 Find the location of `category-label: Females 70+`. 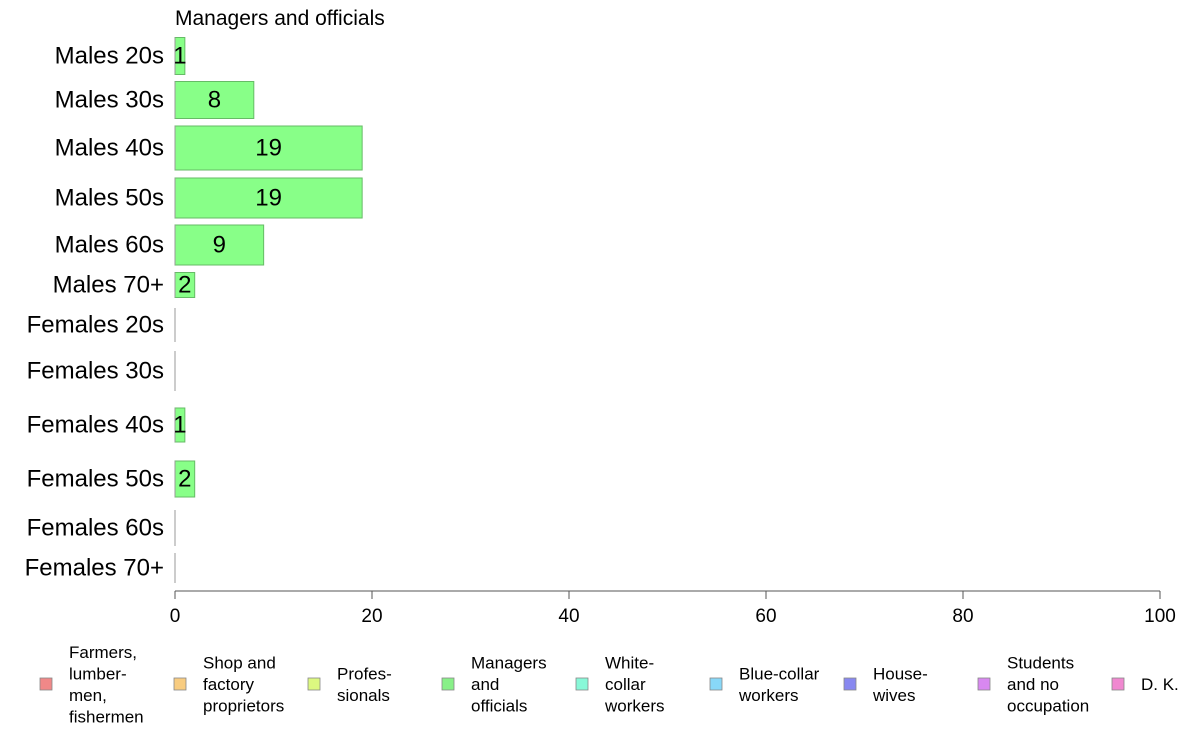

category-label: Females 70+ is located at coordinates (94, 568).